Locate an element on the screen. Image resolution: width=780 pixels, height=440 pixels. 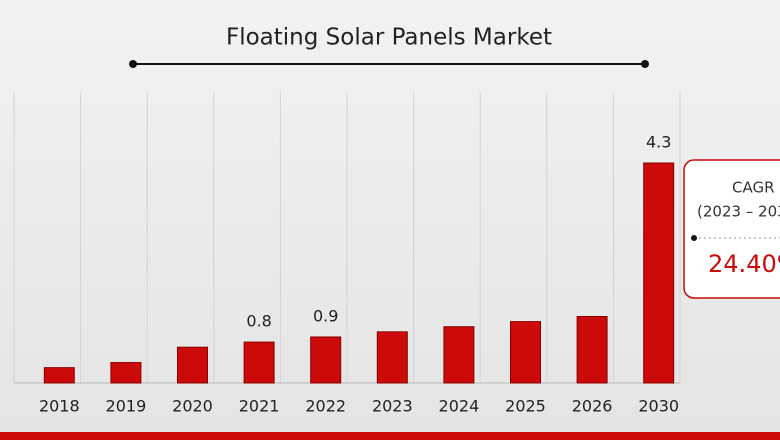
x-tick-label: 2018 is located at coordinates (59, 406).